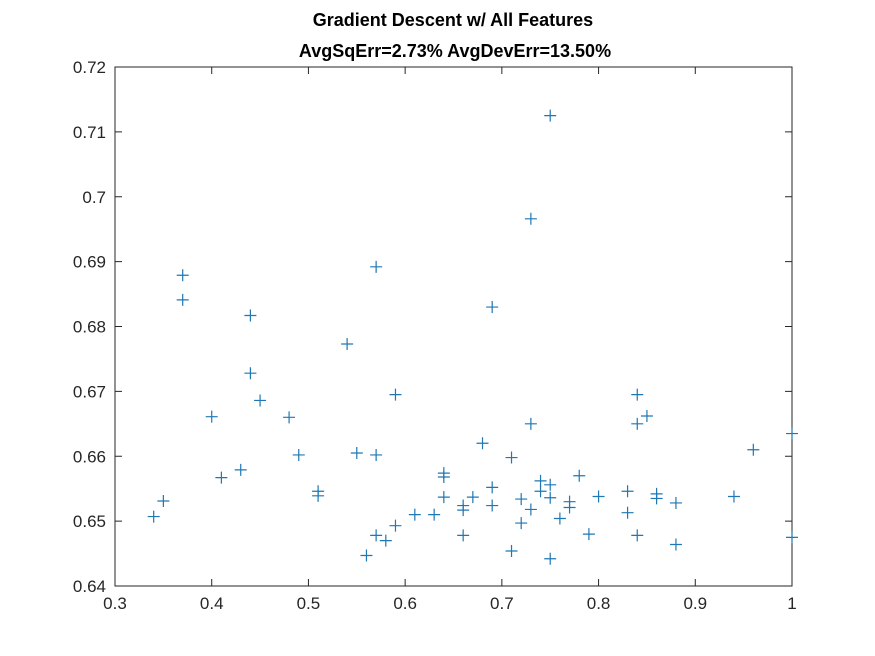 The height and width of the screenshot is (656, 875). What do you see at coordinates (89, 391) in the screenshot?
I see `y-tick-label: 0.67` at bounding box center [89, 391].